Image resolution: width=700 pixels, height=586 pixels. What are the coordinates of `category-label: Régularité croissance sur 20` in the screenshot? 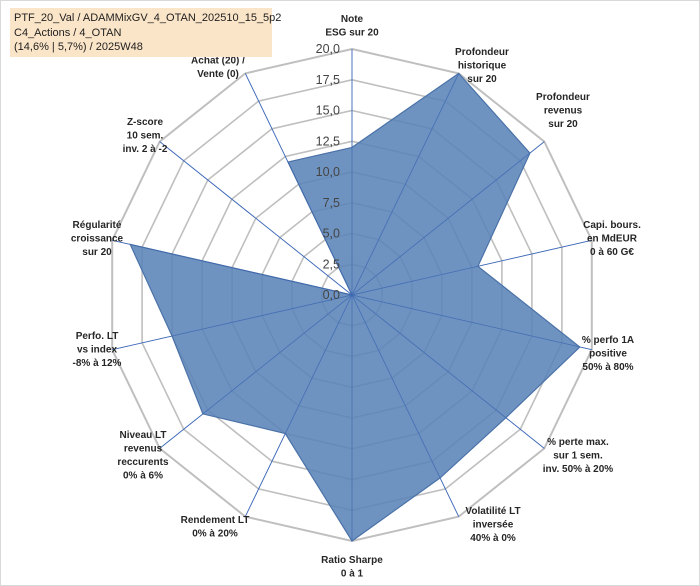 It's located at (97, 239).